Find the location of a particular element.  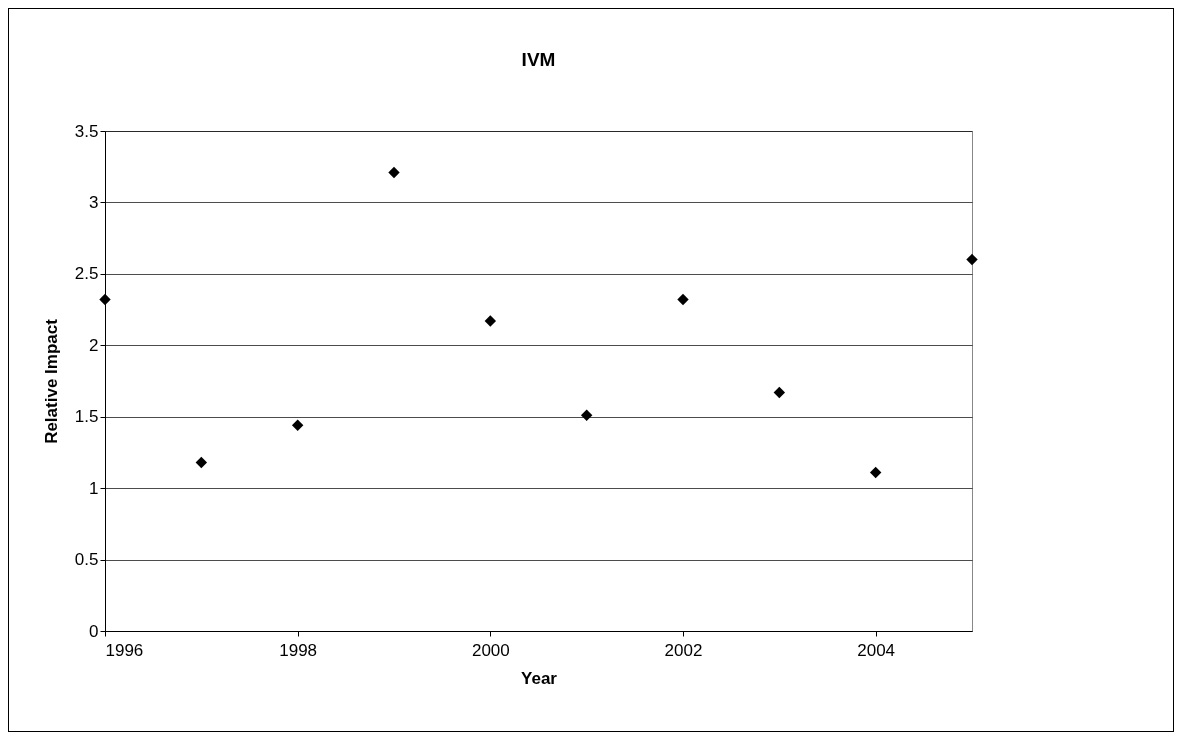

x-tick-label: 2004 is located at coordinates (876, 650).